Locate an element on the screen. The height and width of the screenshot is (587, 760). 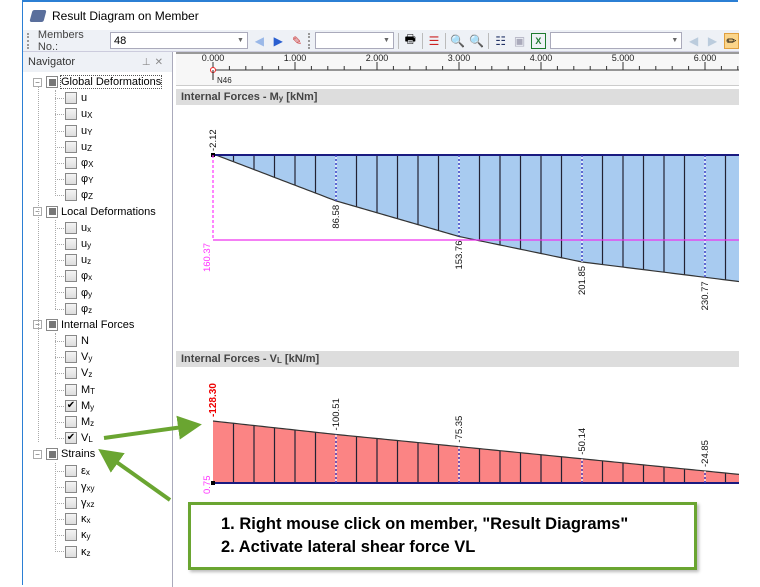
ruler-tick-label: 5.000 is located at coordinates (623, 58).